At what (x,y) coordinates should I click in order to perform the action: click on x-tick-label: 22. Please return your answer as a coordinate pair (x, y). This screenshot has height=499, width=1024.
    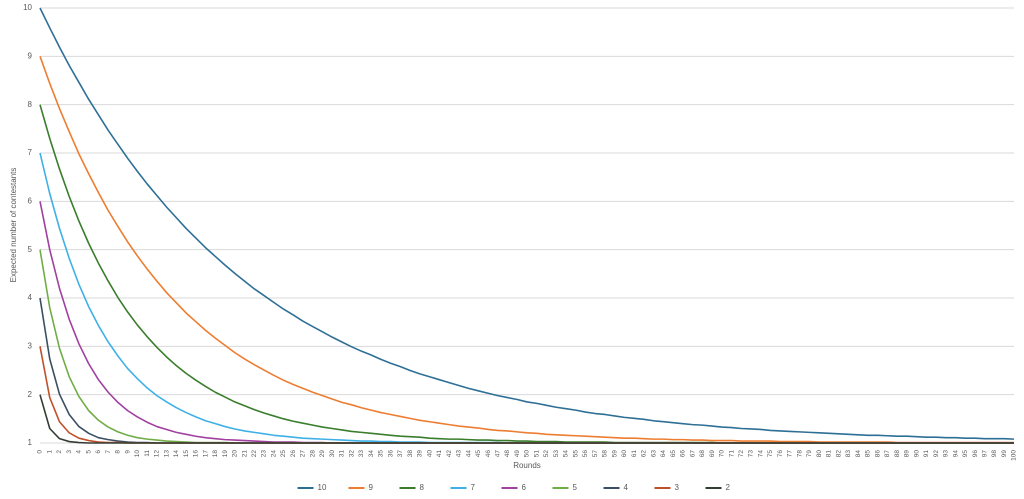
    Looking at the image, I should click on (254, 454).